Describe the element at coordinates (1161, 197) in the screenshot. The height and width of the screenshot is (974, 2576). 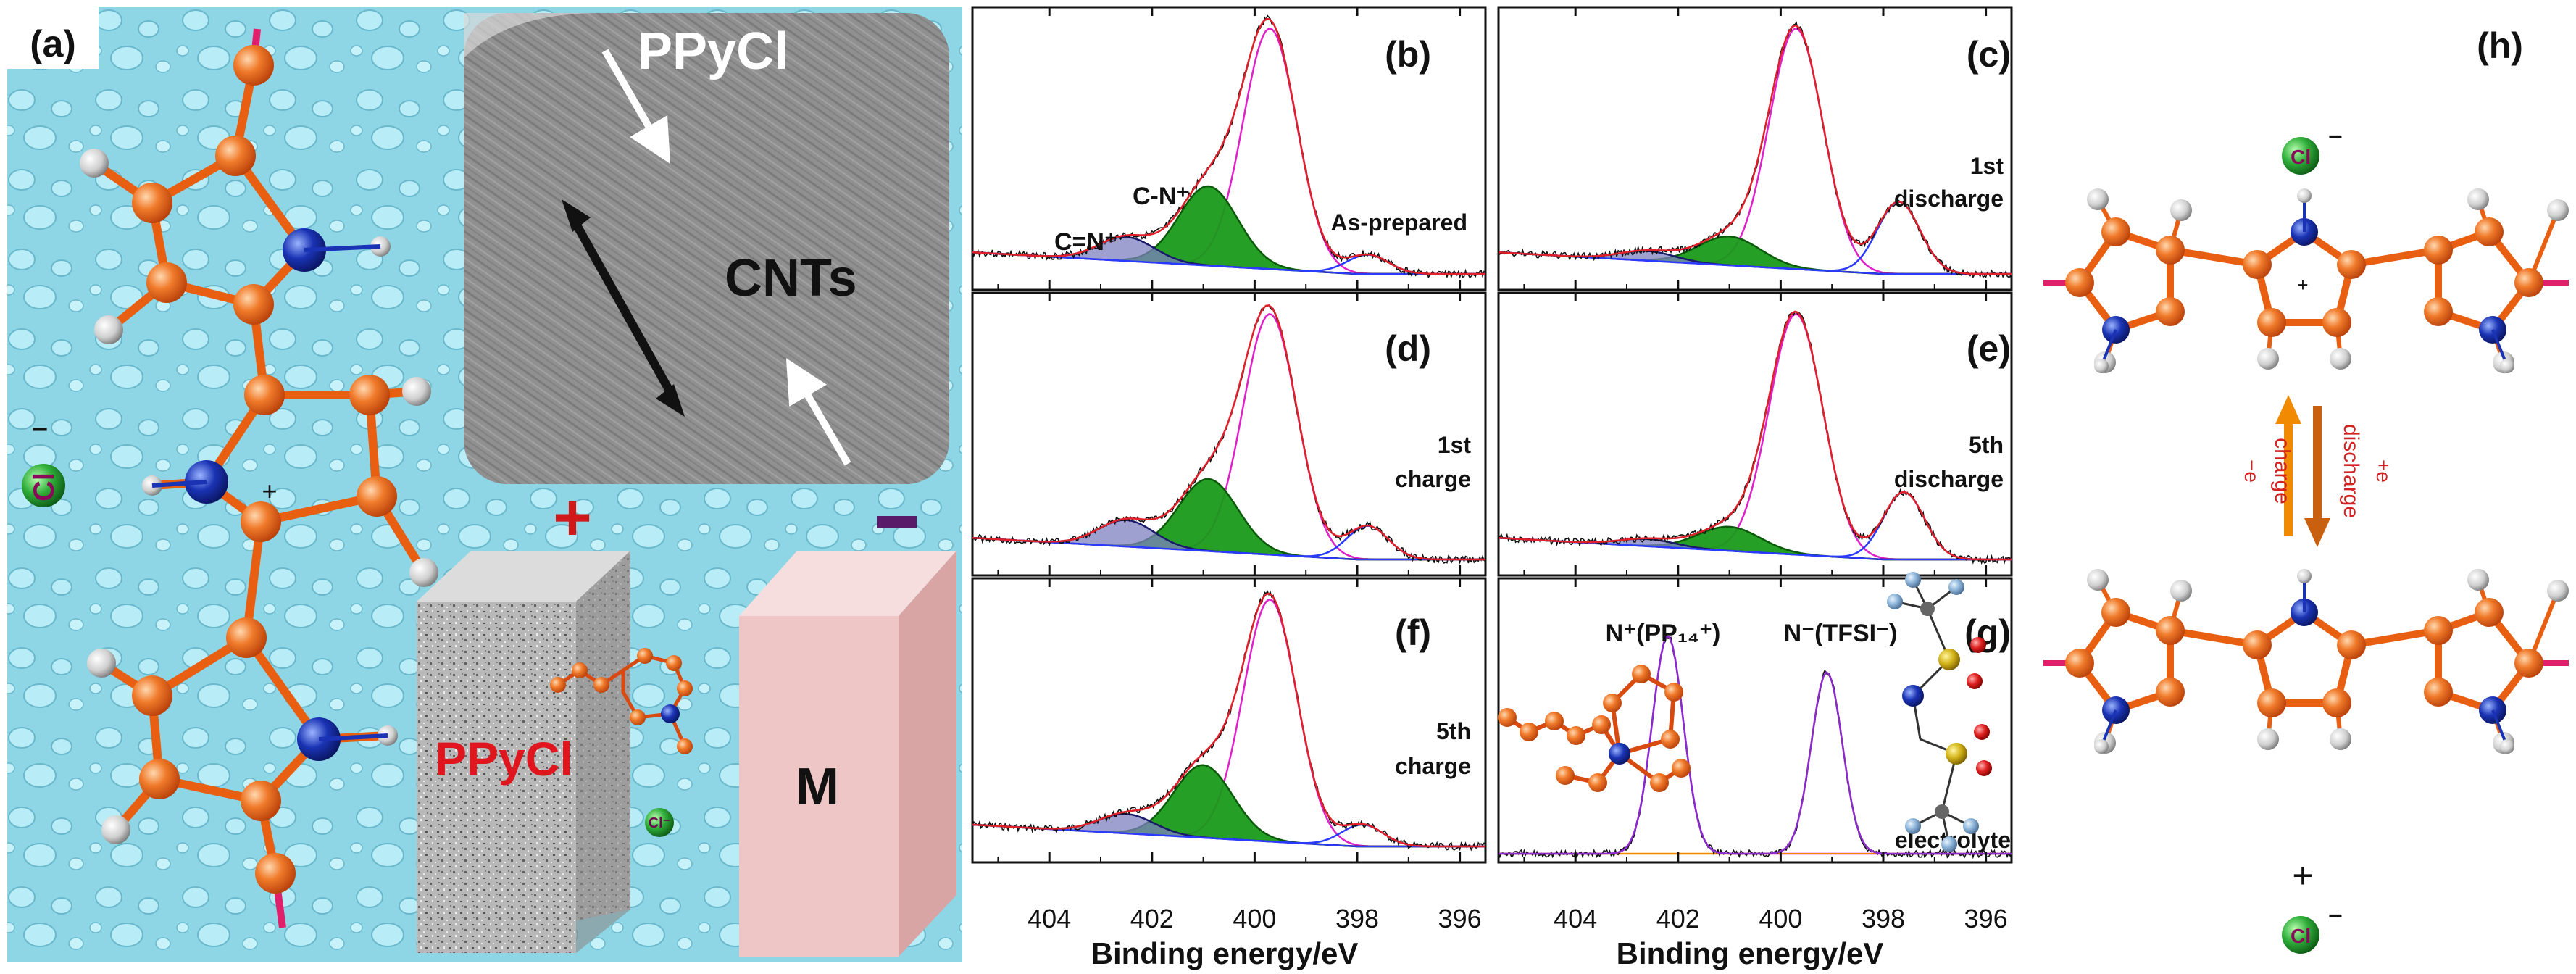
I see `label-c-n: C-N⁺` at that location.